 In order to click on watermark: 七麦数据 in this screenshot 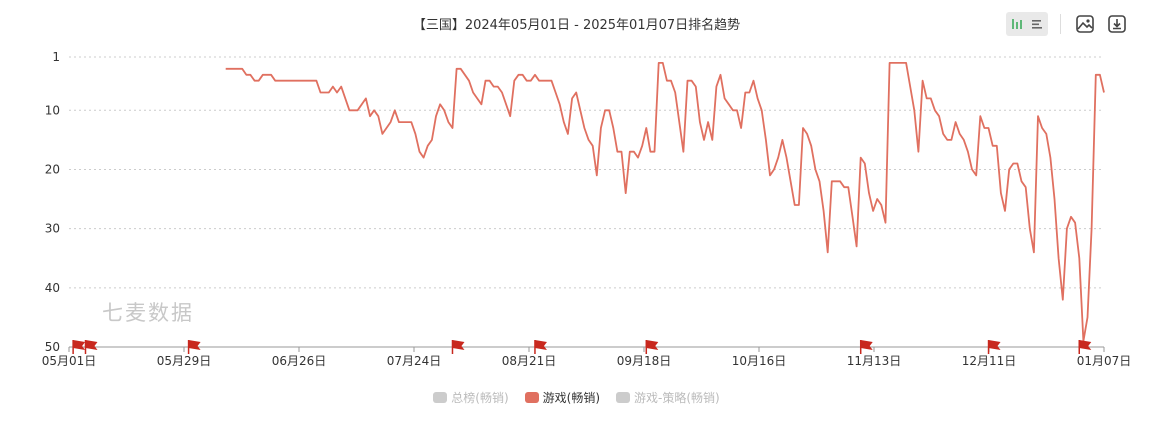, I will do `click(148, 313)`.